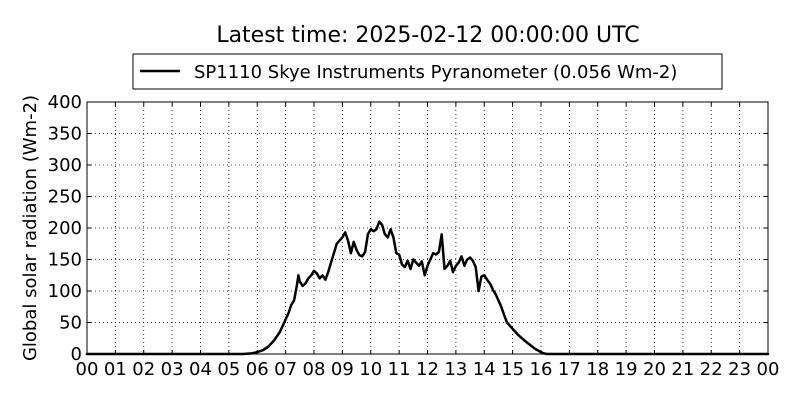 This screenshot has height=400, width=800. What do you see at coordinates (65, 291) in the screenshot?
I see `y-tick-label: 100` at bounding box center [65, 291].